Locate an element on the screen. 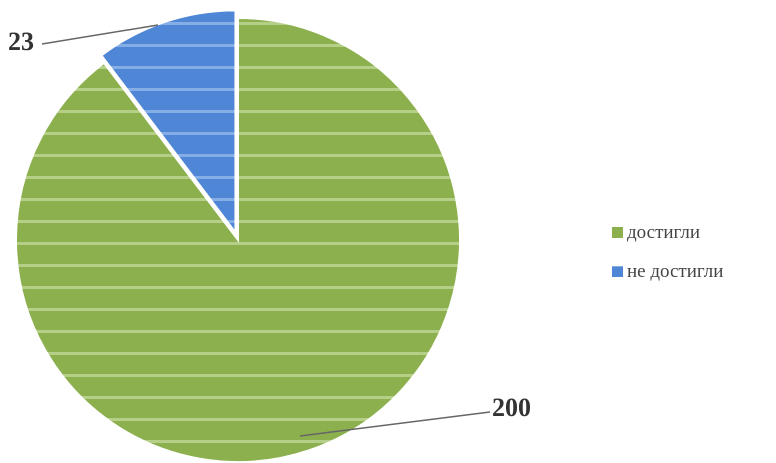 This screenshot has width=776, height=463. data-label-200: 200 is located at coordinates (511, 407).